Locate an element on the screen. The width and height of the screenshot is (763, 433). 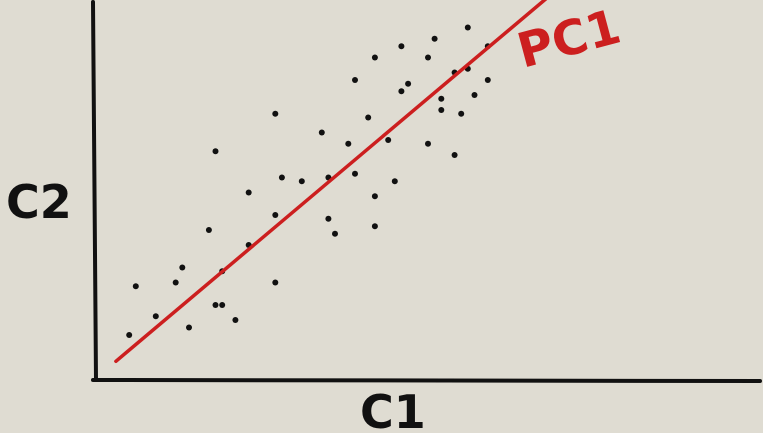
y-axis is located at coordinates (94, 191).